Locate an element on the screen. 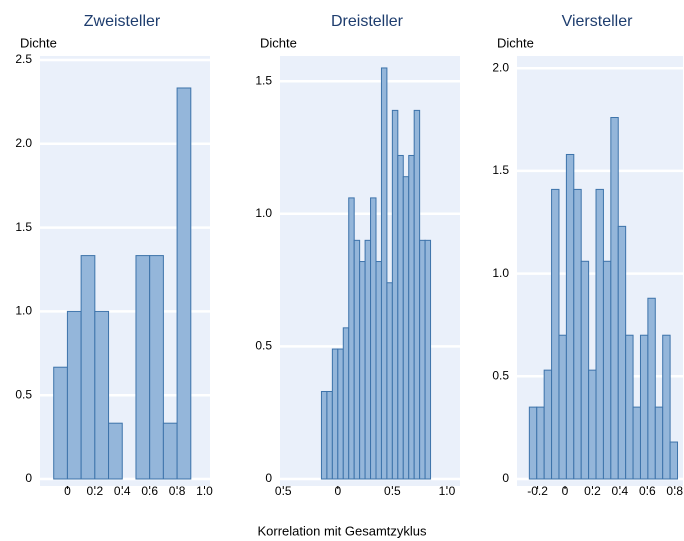 Image resolution: width=684 pixels, height=541 pixels. panel-title: Viersteller is located at coordinates (598, 21).